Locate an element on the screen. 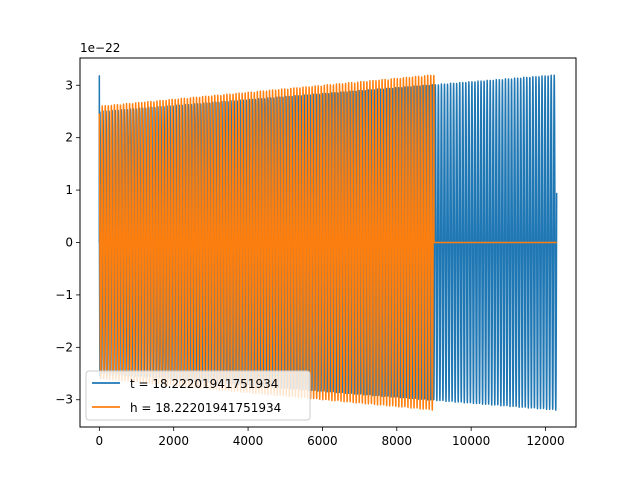  legend-box is located at coordinates (198, 395).